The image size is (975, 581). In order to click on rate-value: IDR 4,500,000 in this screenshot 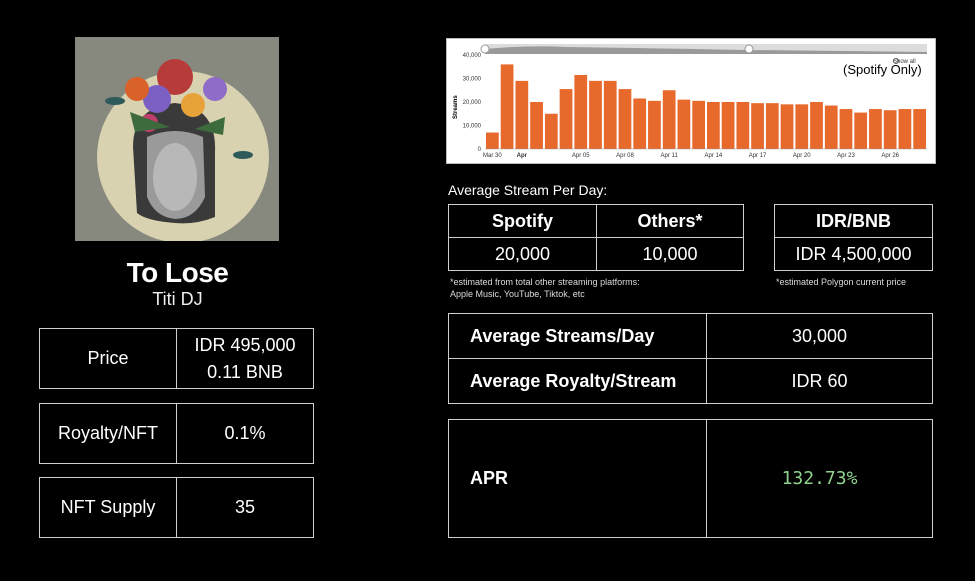, I will do `click(853, 254)`.